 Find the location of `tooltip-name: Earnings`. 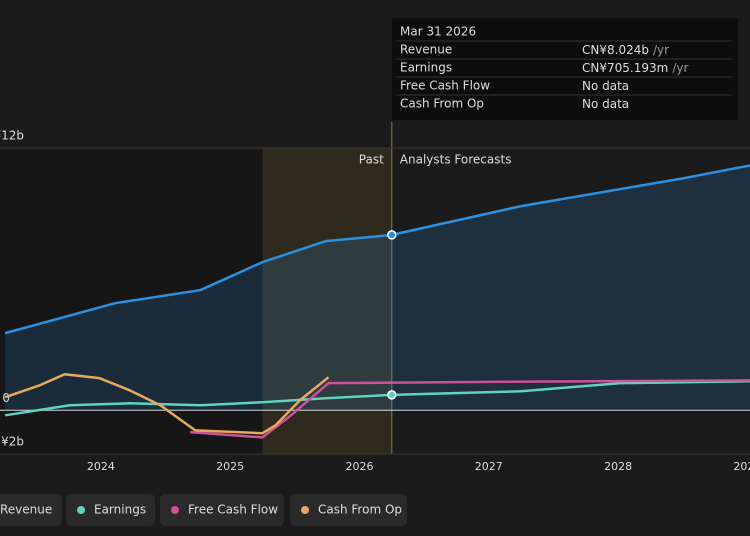

tooltip-name: Earnings is located at coordinates (426, 68).